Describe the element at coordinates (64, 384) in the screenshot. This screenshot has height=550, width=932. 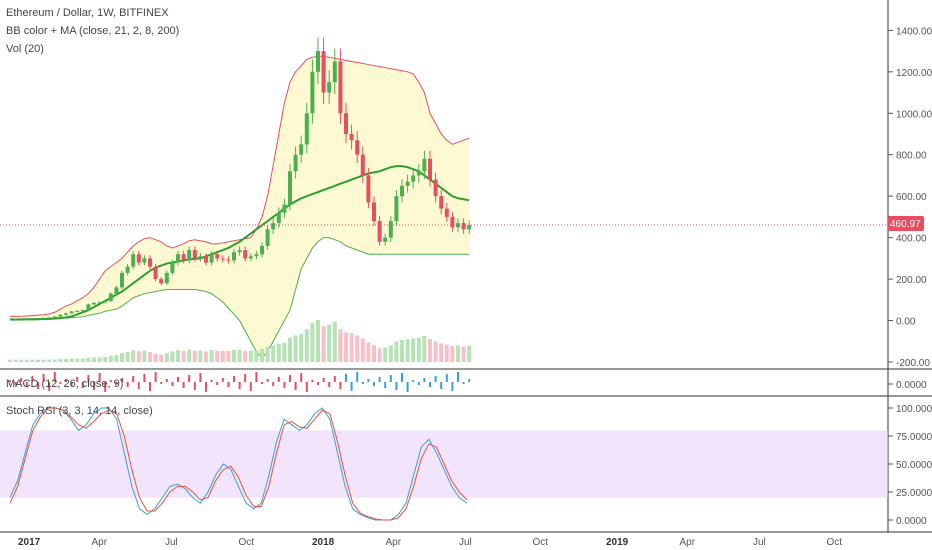
I see `macd-legend: MACD (12, 26, close, 9)` at that location.